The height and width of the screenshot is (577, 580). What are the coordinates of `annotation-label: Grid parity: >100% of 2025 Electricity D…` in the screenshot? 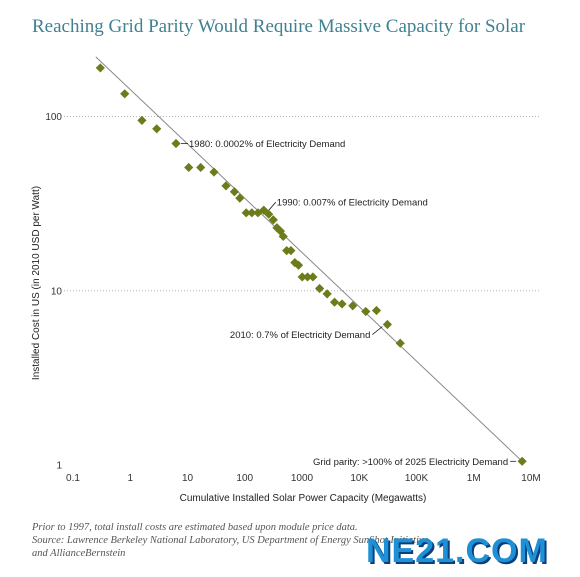 It's located at (410, 462).